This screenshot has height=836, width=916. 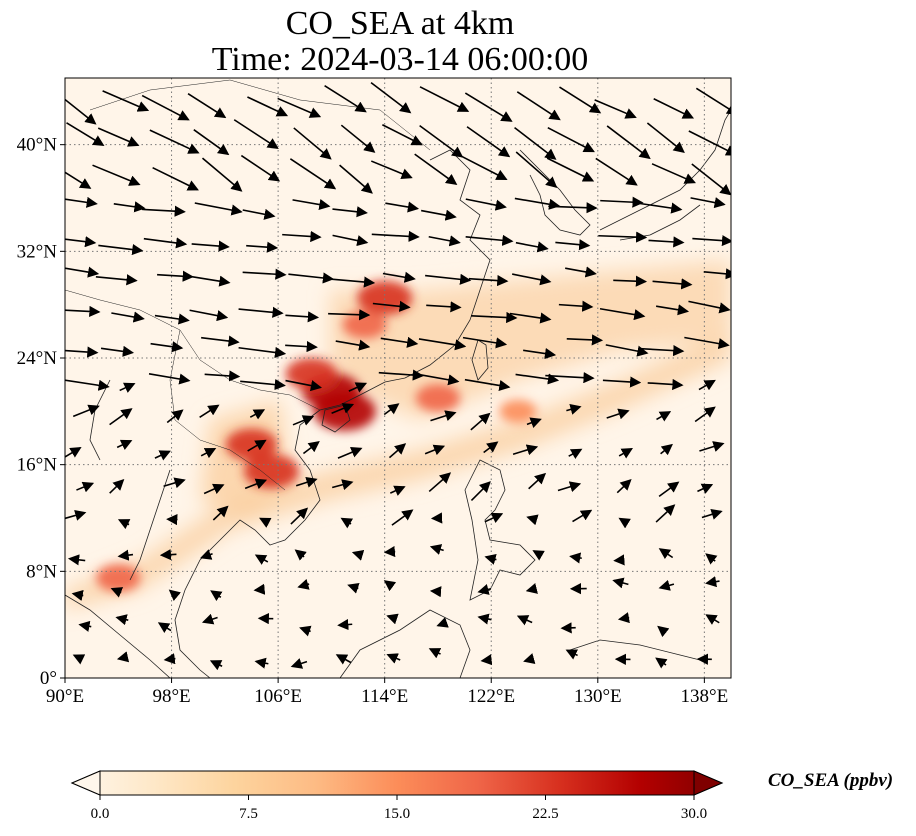 I want to click on map-title-line2: Time: 2024-03-14 06:00:00, so click(x=400, y=59).